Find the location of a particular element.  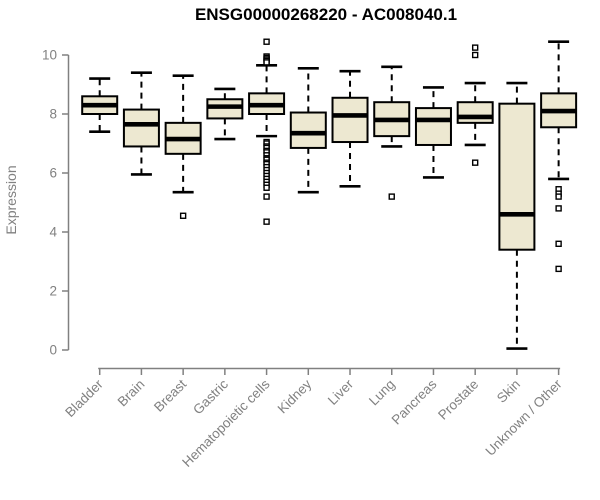

x-tick-label: Breast is located at coordinates (170, 395).